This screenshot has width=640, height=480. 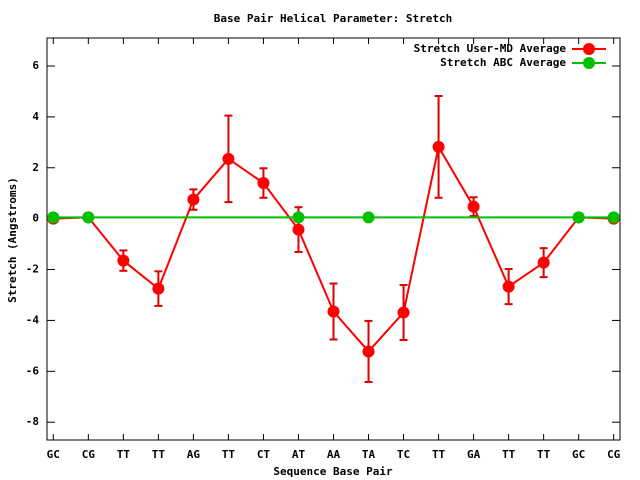 What do you see at coordinates (334, 454) in the screenshot?
I see `x-tick-label: AA` at bounding box center [334, 454].